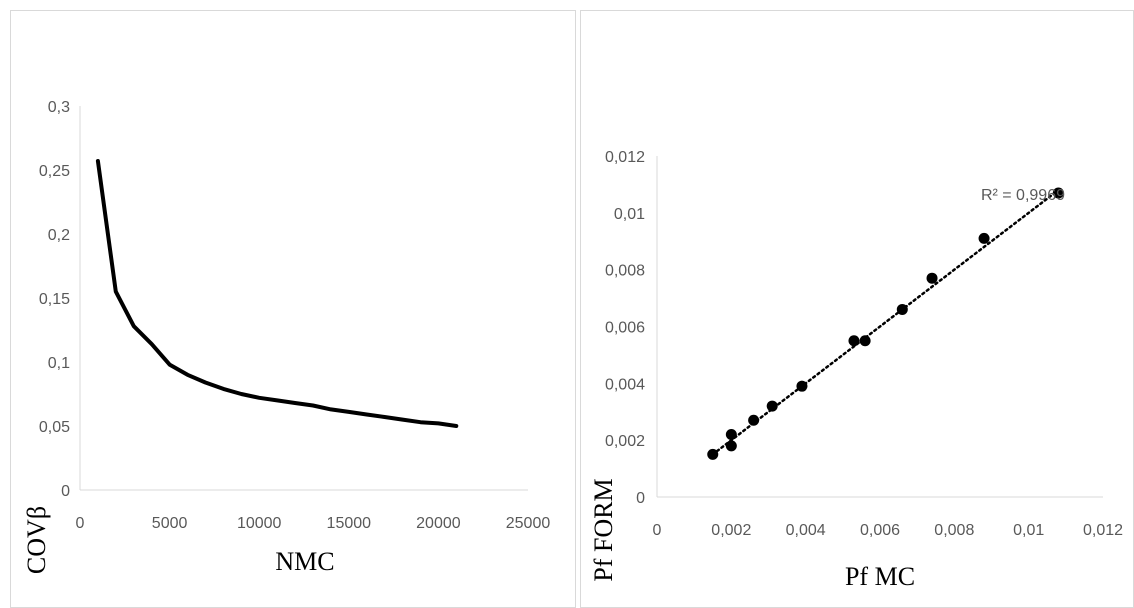 Image resolution: width=1134 pixels, height=608 pixels. I want to click on y-tick-label: 0,05, so click(54, 427).